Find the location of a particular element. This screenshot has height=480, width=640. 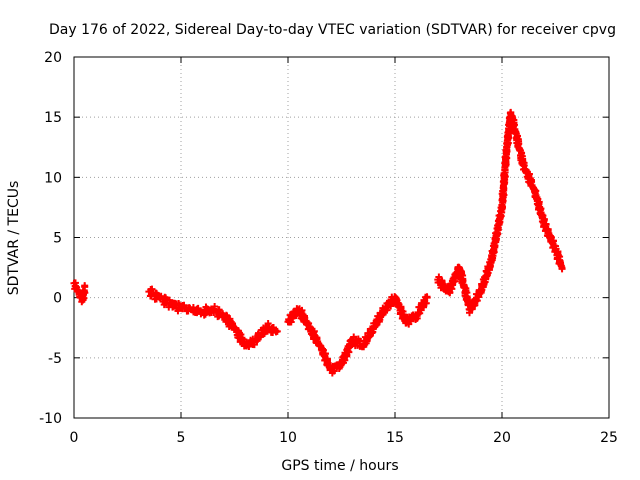

y-tick-label: 15 is located at coordinates (53, 118).